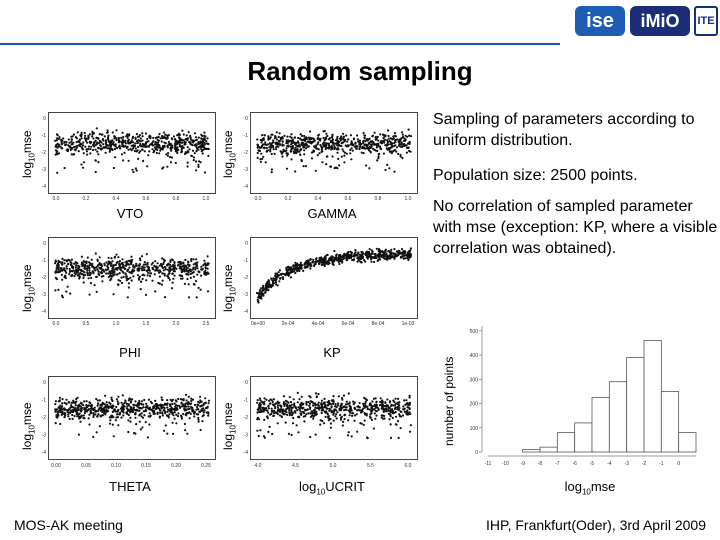 This screenshot has height=540, width=720. Describe the element at coordinates (333, 466) in the screenshot. I see `x-ticks-ucrit: 4.0 4.5 5.0 5.5 6.0` at that location.